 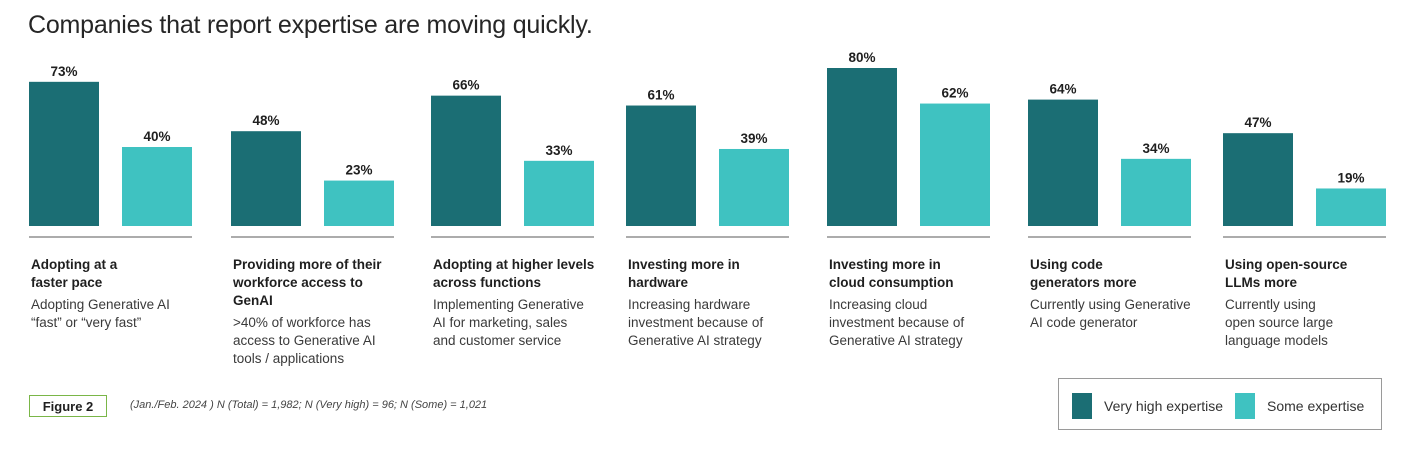 I want to click on bar-value-label: 66%, so click(x=465, y=85).